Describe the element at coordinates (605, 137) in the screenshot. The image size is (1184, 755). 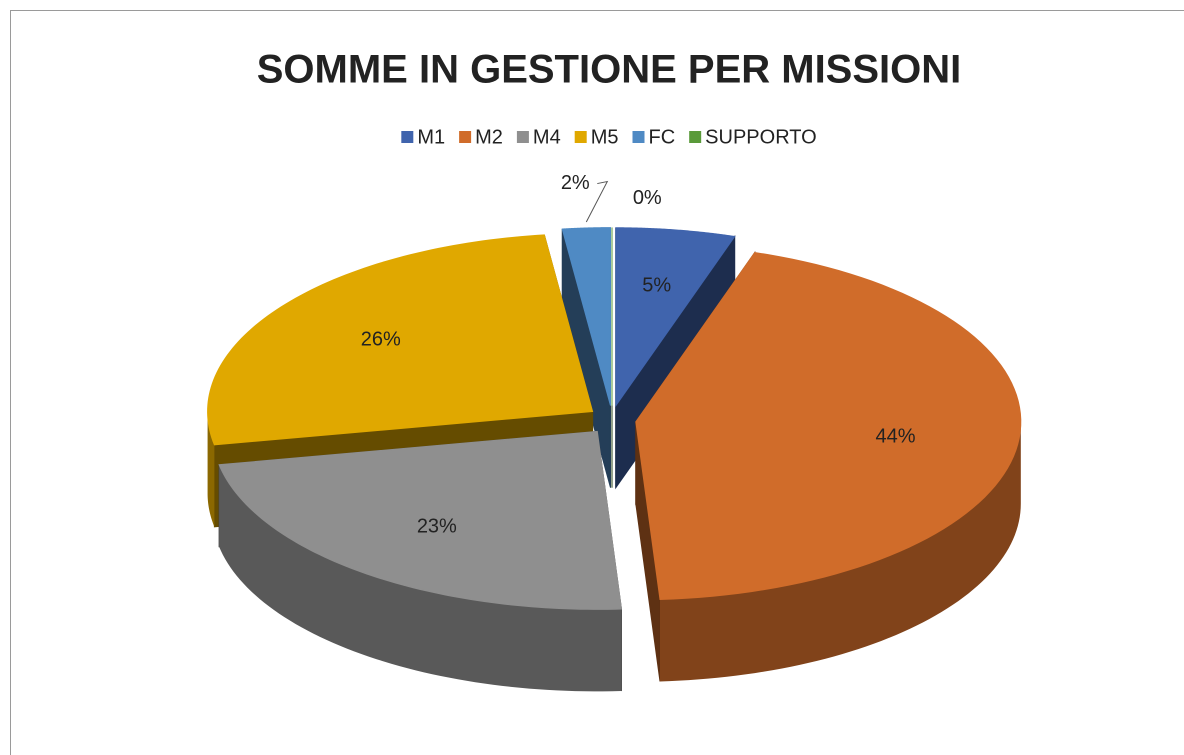
I see `legend-label: M5` at that location.